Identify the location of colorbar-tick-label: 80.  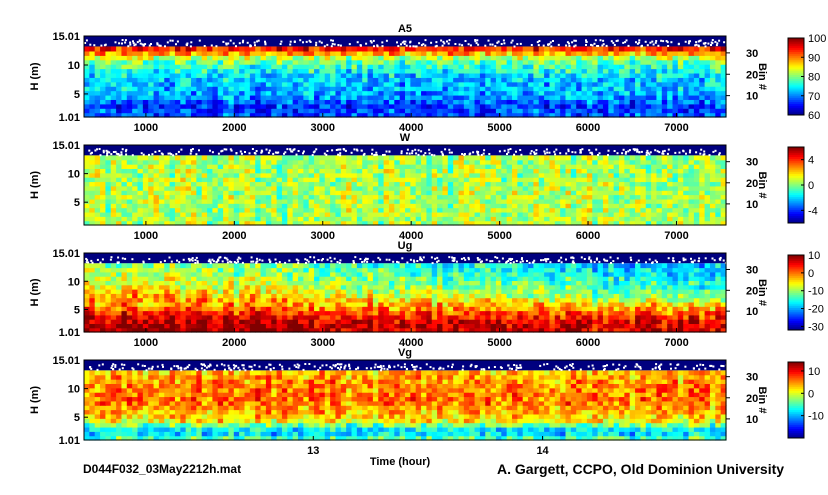
(814, 78).